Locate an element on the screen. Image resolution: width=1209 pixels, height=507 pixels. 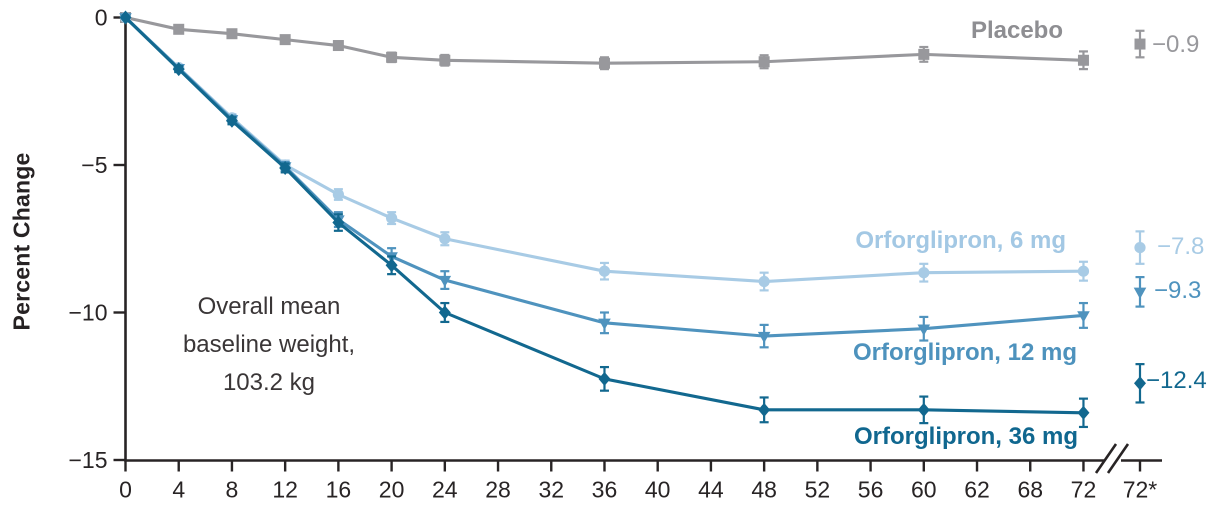
x-tick-label: 4 is located at coordinates (178, 490).